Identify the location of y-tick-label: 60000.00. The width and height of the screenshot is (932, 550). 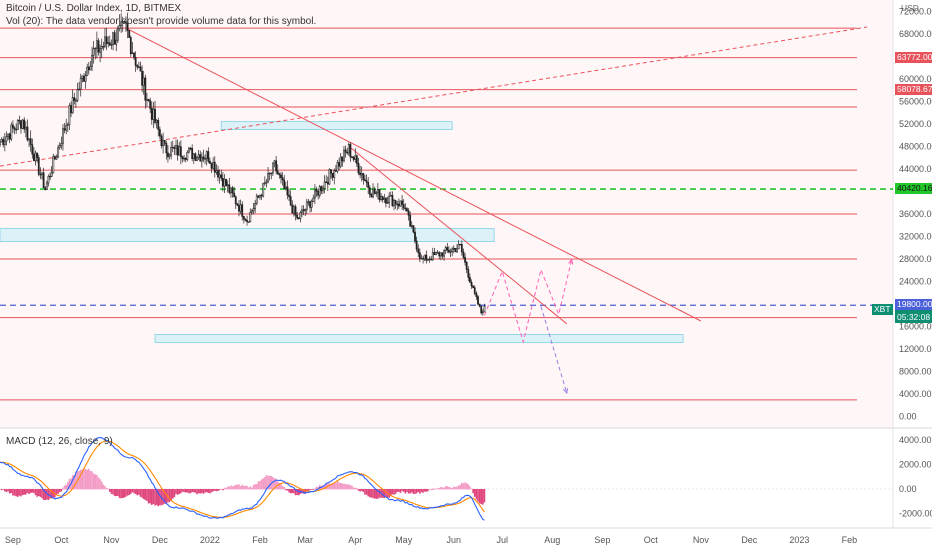
(915, 79).